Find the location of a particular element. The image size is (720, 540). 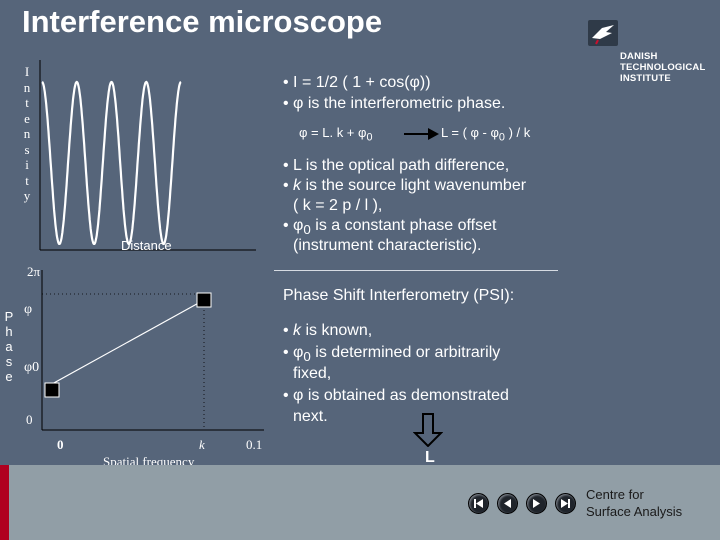

bullet-phase-offset: • φ0 is a constant phase offset is located at coordinates (389, 228).